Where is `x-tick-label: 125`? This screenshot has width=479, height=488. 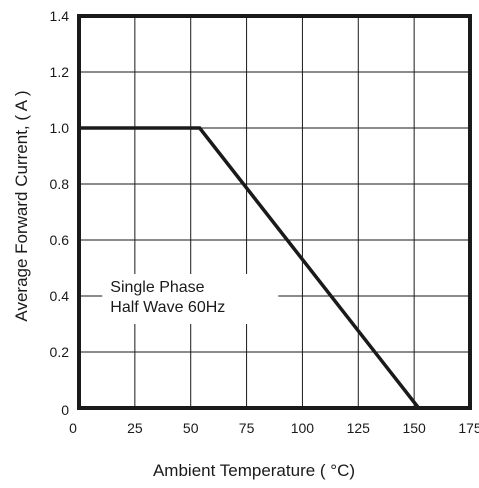 x-tick-label: 125 is located at coordinates (359, 428).